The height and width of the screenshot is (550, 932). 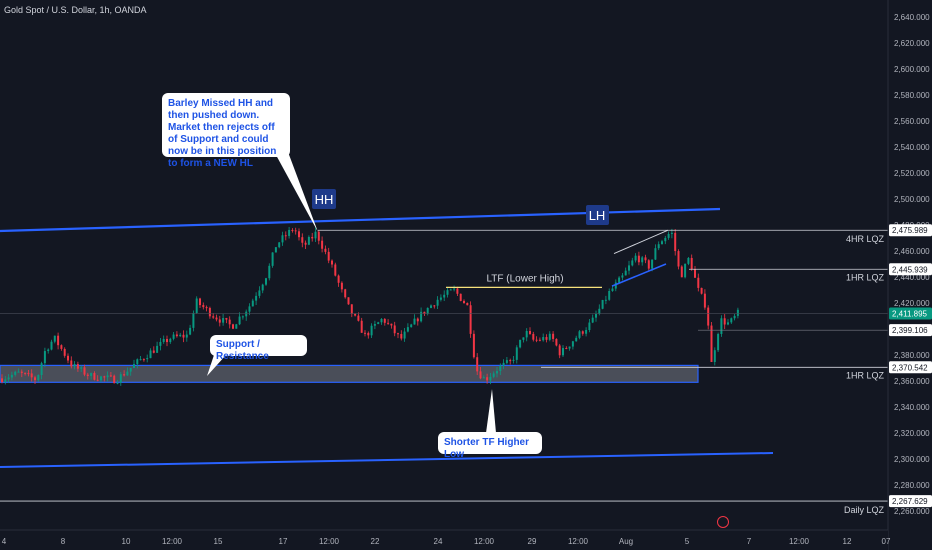 What do you see at coordinates (912, 43) in the screenshot?
I see `price-tick-label: 2,620.000` at bounding box center [912, 43].